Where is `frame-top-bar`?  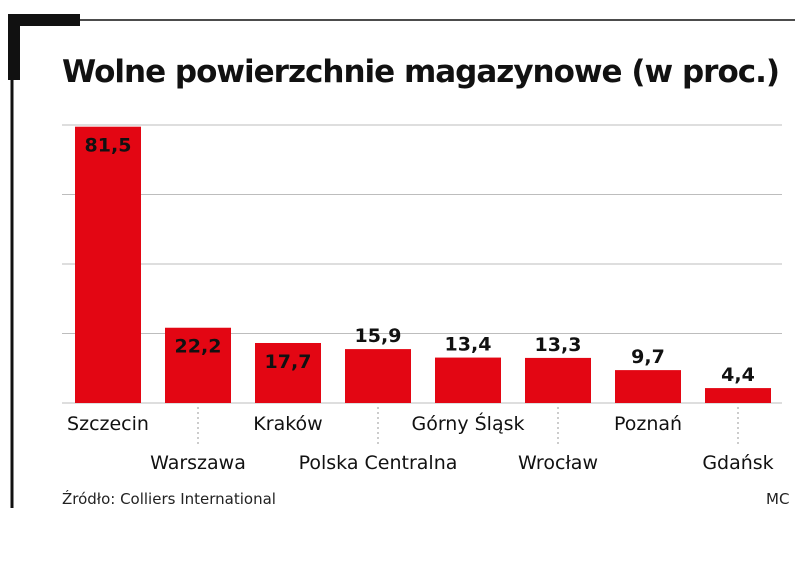
frame-top-bar is located at coordinates (44, 20).